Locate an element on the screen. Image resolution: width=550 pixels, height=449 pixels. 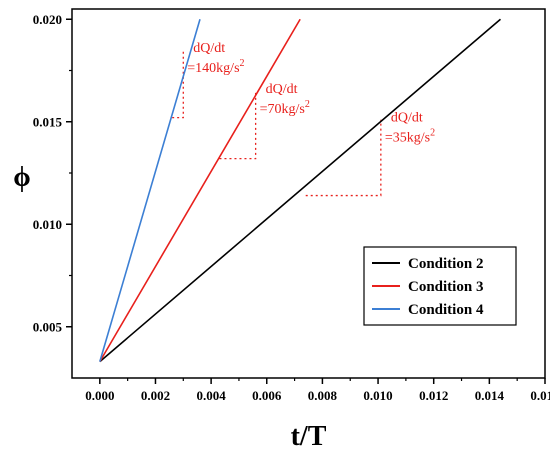
y-tick-label: 0.015 is located at coordinates (48, 121).